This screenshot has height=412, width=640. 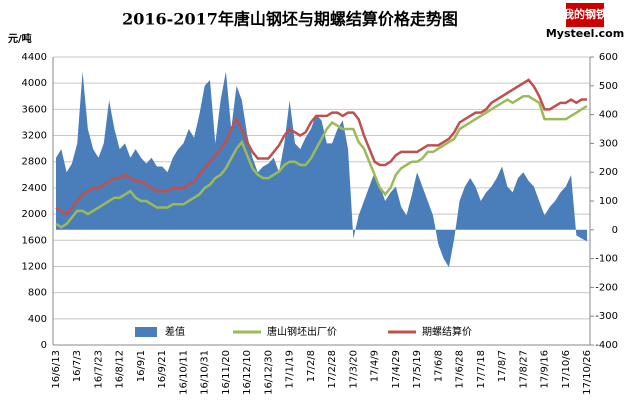 I want to click on y-axis-label: 元/吨, so click(x=20, y=38).